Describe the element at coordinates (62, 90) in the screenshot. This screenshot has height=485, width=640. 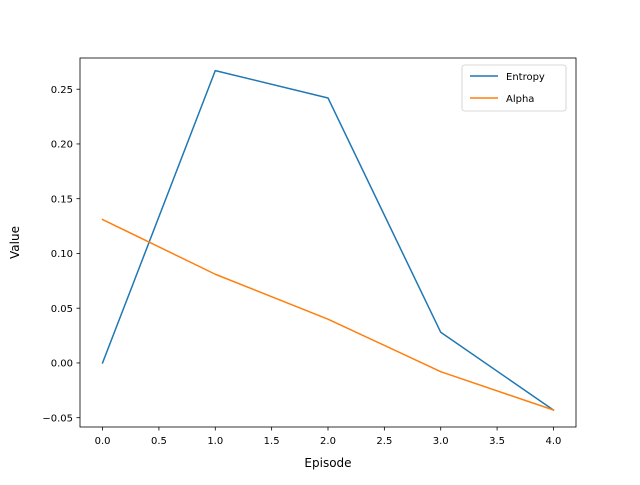
I see `y-tick-label: 0.25` at that location.